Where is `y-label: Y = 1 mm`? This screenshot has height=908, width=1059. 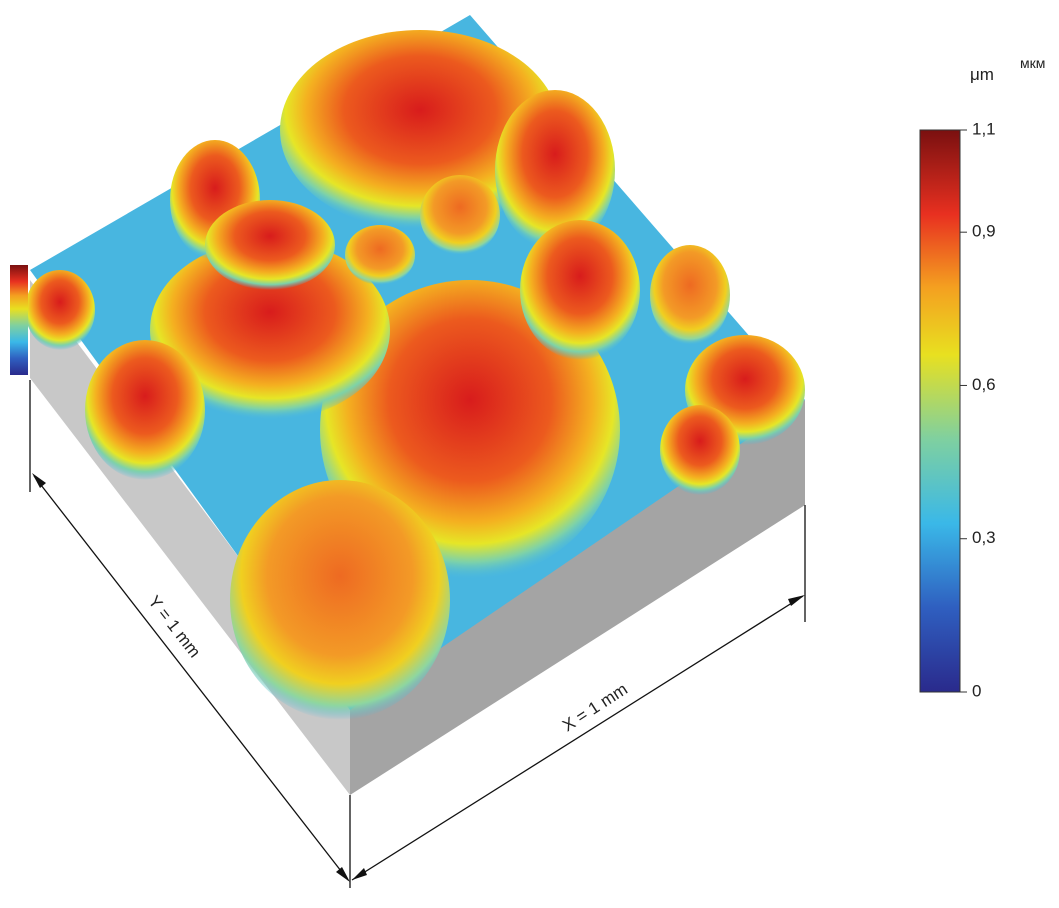
y-label: Y = 1 mm is located at coordinates (174, 626).